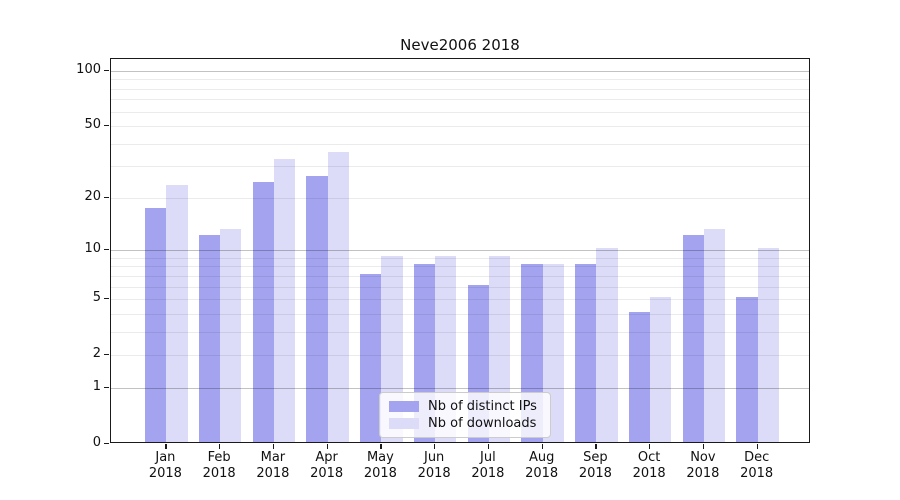 Image resolution: width=900 pixels, height=500 pixels. Describe the element at coordinates (88, 69) in the screenshot. I see `y-tick-label-100: 100` at that location.